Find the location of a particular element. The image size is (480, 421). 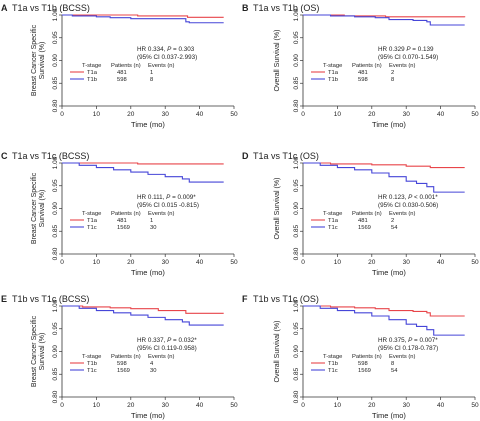

x-tick-label: 30 is located at coordinates (166, 262).